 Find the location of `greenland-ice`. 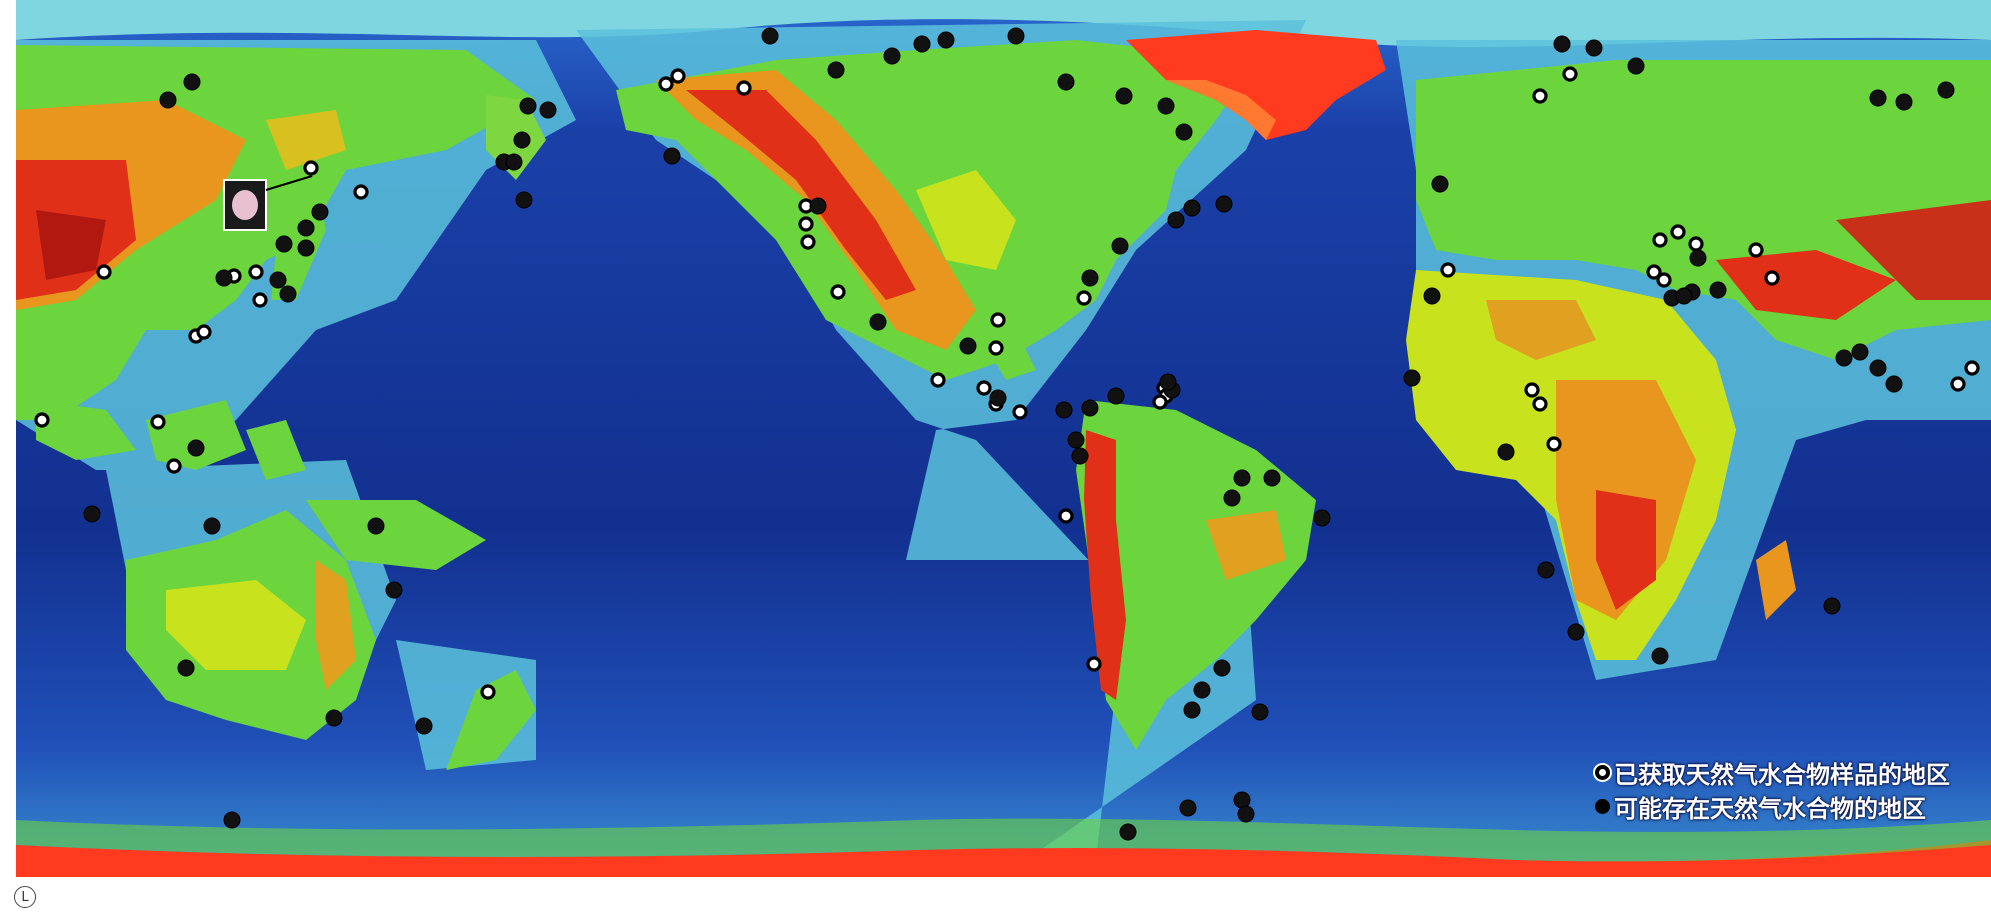

greenland-ice is located at coordinates (1256, 85).